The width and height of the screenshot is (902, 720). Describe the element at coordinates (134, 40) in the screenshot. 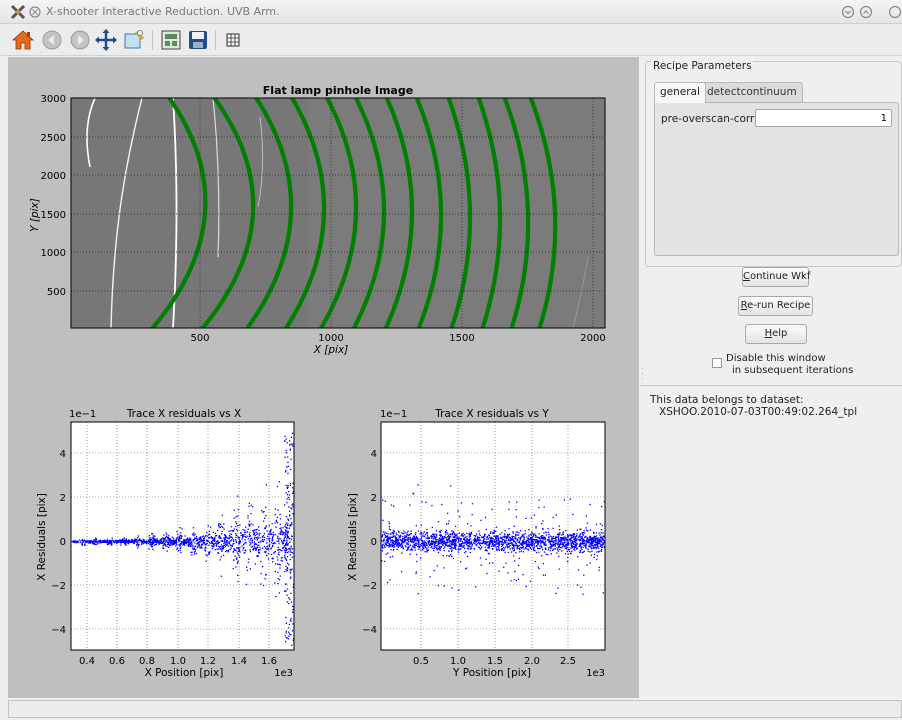

I see `zoom-icon` at that location.